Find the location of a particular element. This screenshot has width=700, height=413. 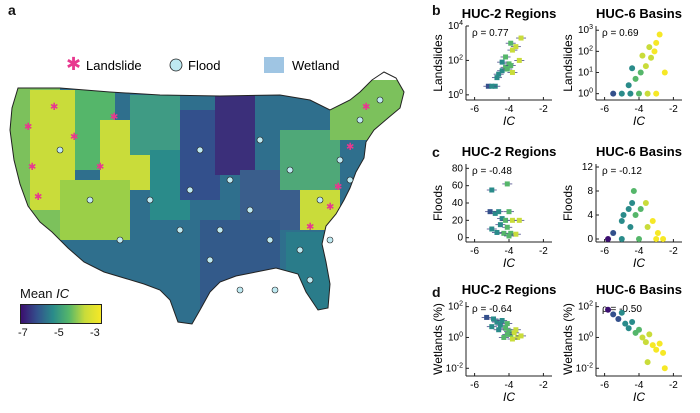

rho-annotation: ρ = 0.77 is located at coordinates (490, 33).